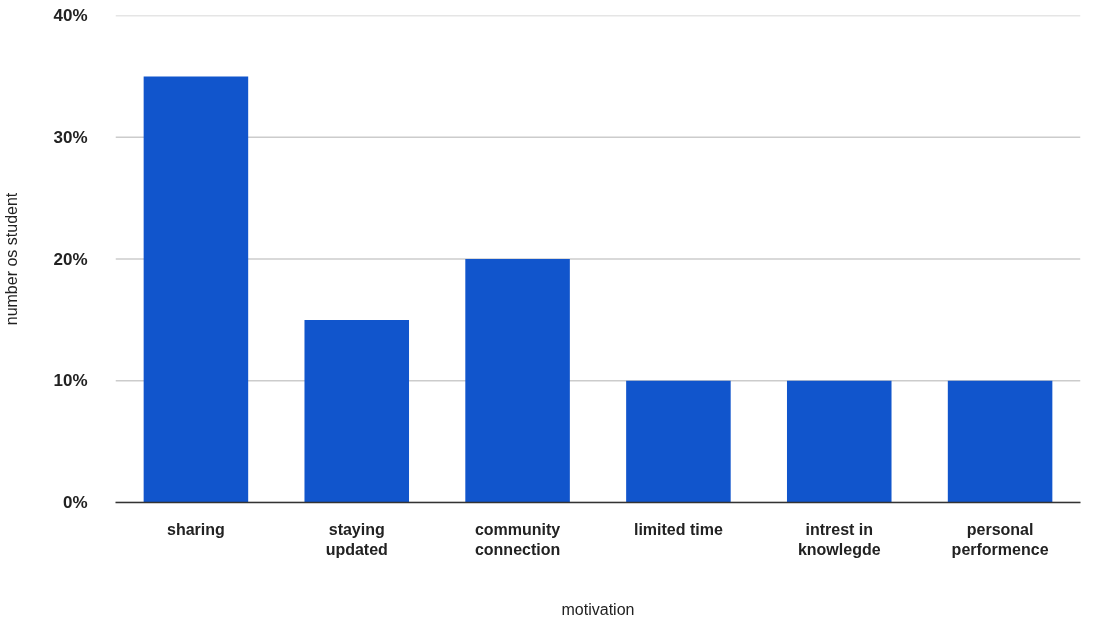 This screenshot has height=620, width=1095. I want to click on x-tick-label: community connection, so click(517, 539).